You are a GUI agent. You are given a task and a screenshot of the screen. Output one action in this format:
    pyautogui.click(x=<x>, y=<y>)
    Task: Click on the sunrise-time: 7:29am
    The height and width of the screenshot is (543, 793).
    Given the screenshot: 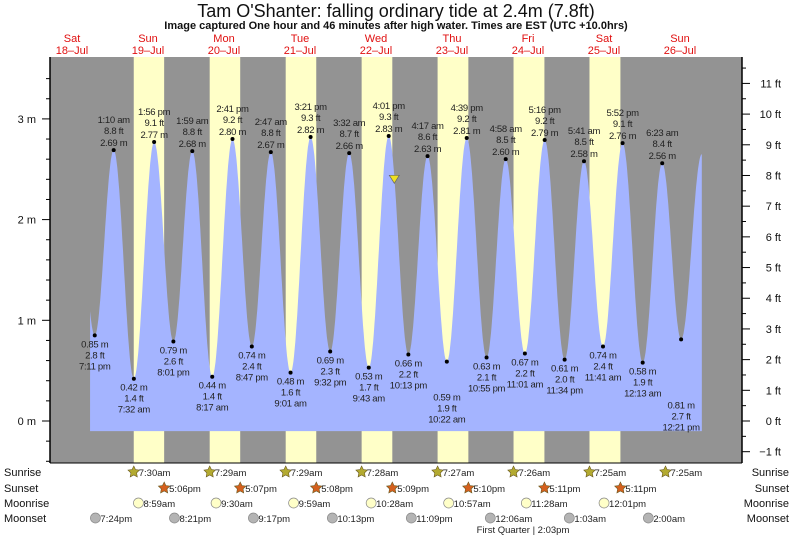 What is the action you would take?
    pyautogui.click(x=231, y=473)
    